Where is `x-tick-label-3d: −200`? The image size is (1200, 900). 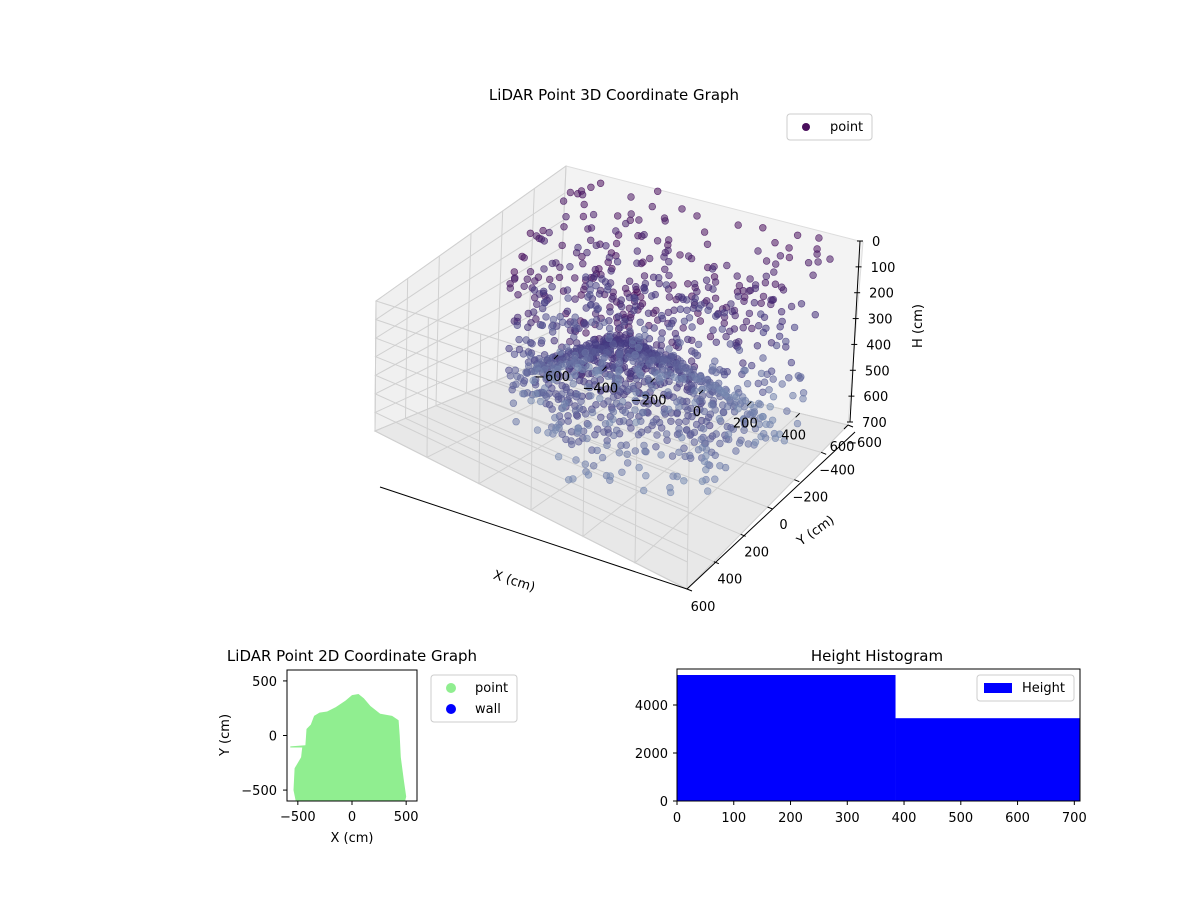
x-tick-label-3d: −200 is located at coordinates (649, 400).